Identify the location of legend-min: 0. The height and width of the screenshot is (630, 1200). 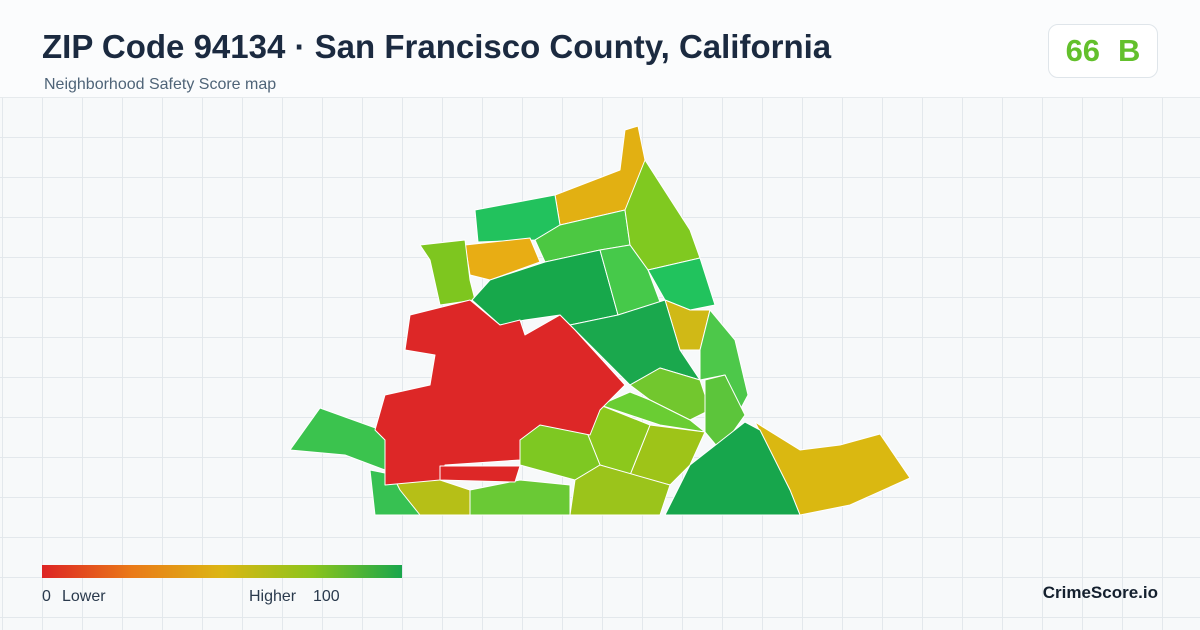
(46, 596).